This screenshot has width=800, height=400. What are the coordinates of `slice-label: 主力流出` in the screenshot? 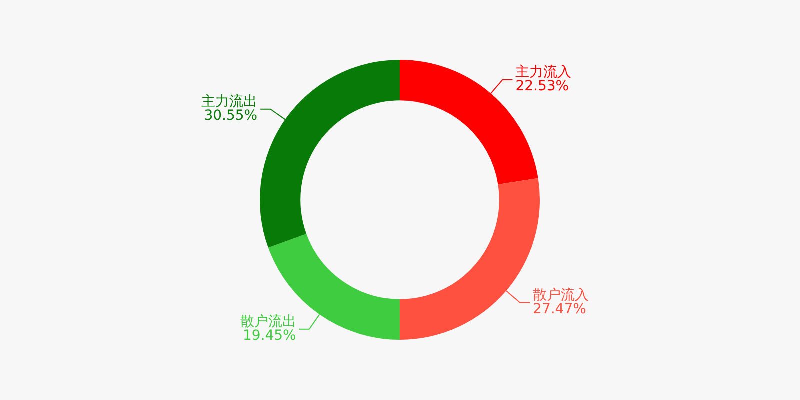 It's located at (230, 102).